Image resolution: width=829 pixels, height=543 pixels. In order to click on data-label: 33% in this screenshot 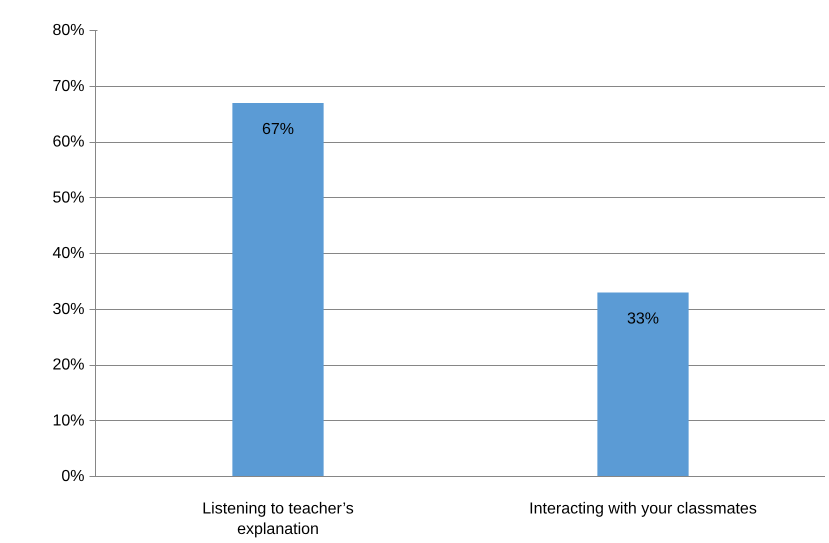, I will do `click(643, 319)`.